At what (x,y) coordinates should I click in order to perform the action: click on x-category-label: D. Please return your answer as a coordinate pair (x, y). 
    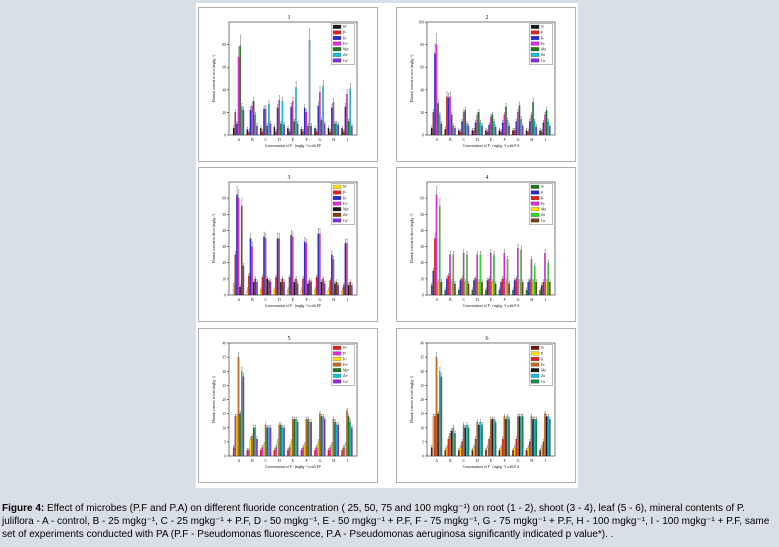
    Looking at the image, I should click on (477, 460).